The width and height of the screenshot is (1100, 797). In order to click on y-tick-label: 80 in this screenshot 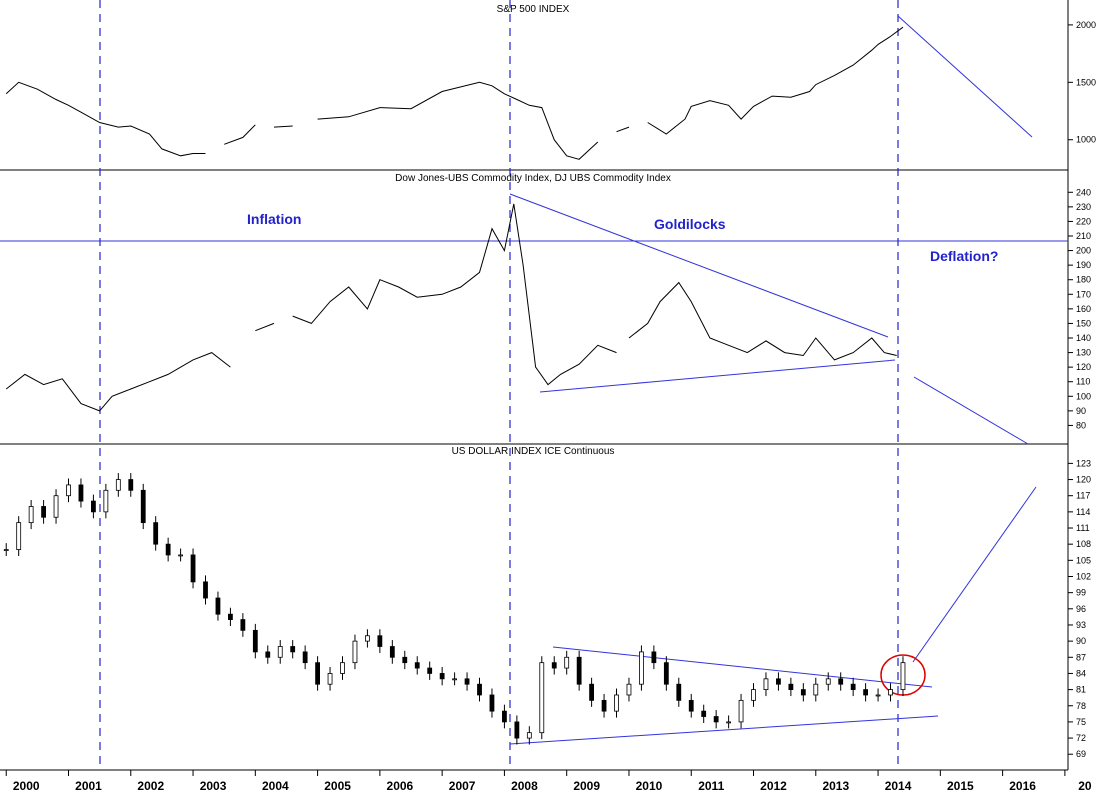, I will do `click(1081, 425)`.